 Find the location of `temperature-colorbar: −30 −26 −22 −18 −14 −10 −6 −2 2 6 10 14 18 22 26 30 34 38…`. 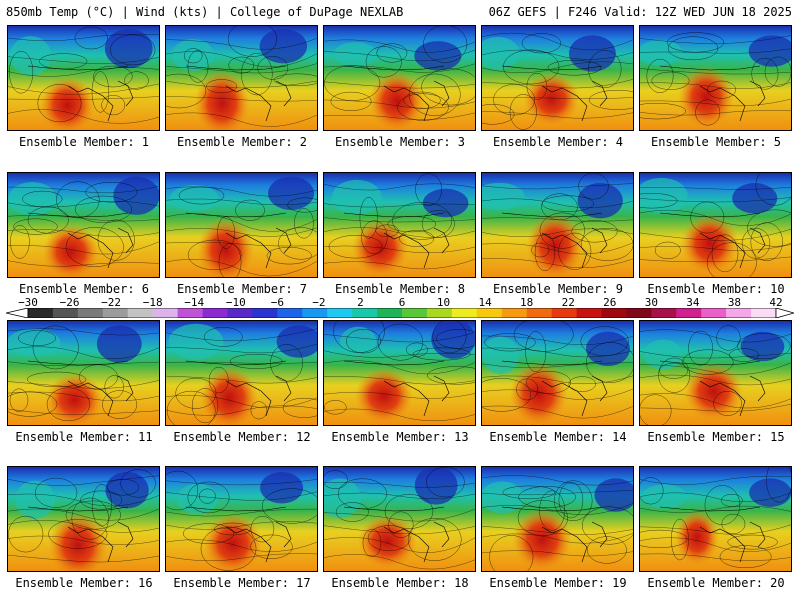

temperature-colorbar: −30 −26 −22 −18 −14 −10 −6 −2 2 6 10 14 18 22 26 30 34 38… is located at coordinates (400, 307).